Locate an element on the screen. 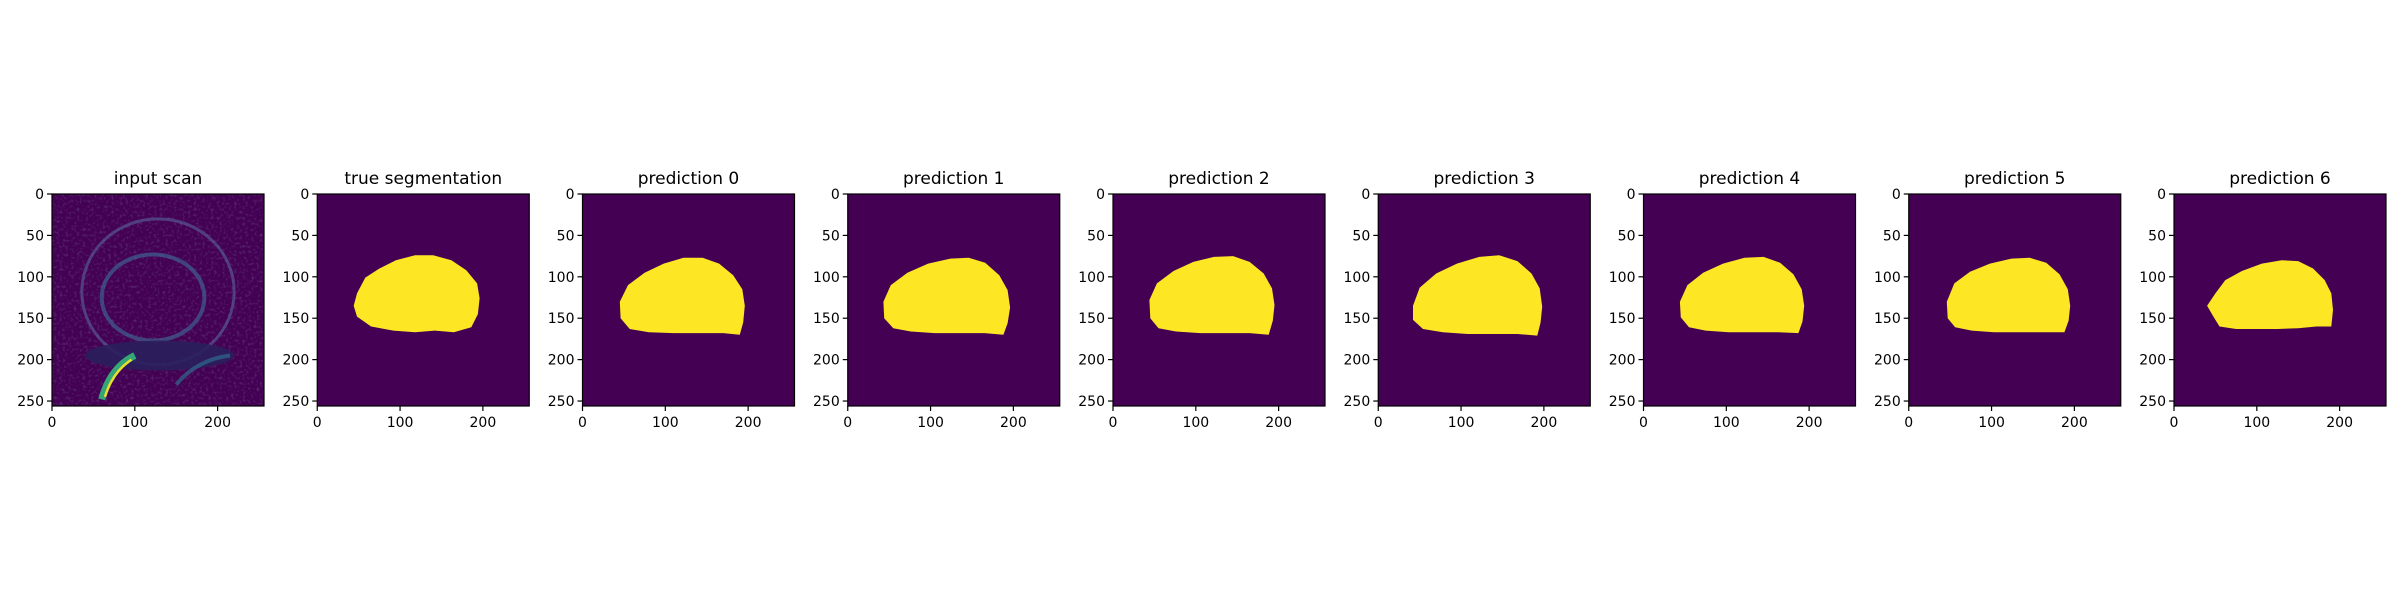 This screenshot has height=600, width=2400. panel-title: prediction 3 is located at coordinates (1484, 179).